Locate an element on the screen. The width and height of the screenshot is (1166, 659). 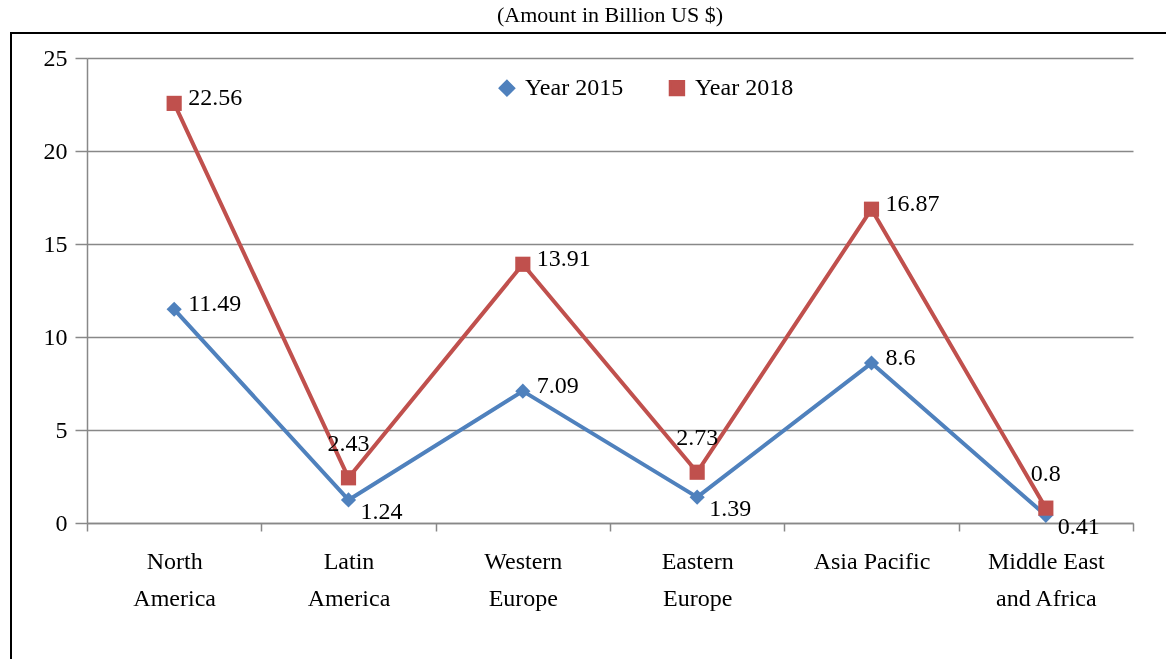
legend-label: Year 2018 is located at coordinates (744, 87).